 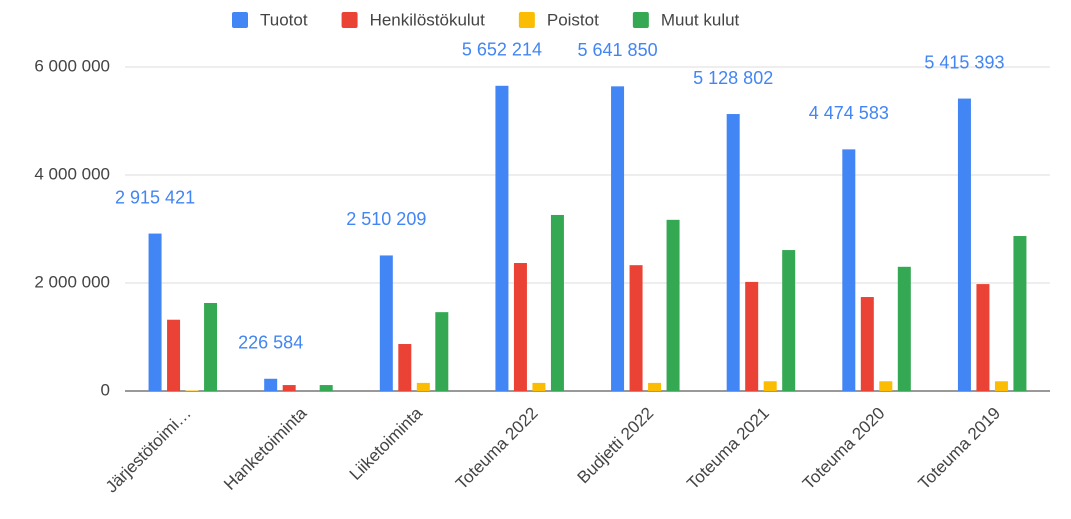 What do you see at coordinates (728, 449) in the screenshot?
I see `x-tick-label: Toteuma 2021` at bounding box center [728, 449].